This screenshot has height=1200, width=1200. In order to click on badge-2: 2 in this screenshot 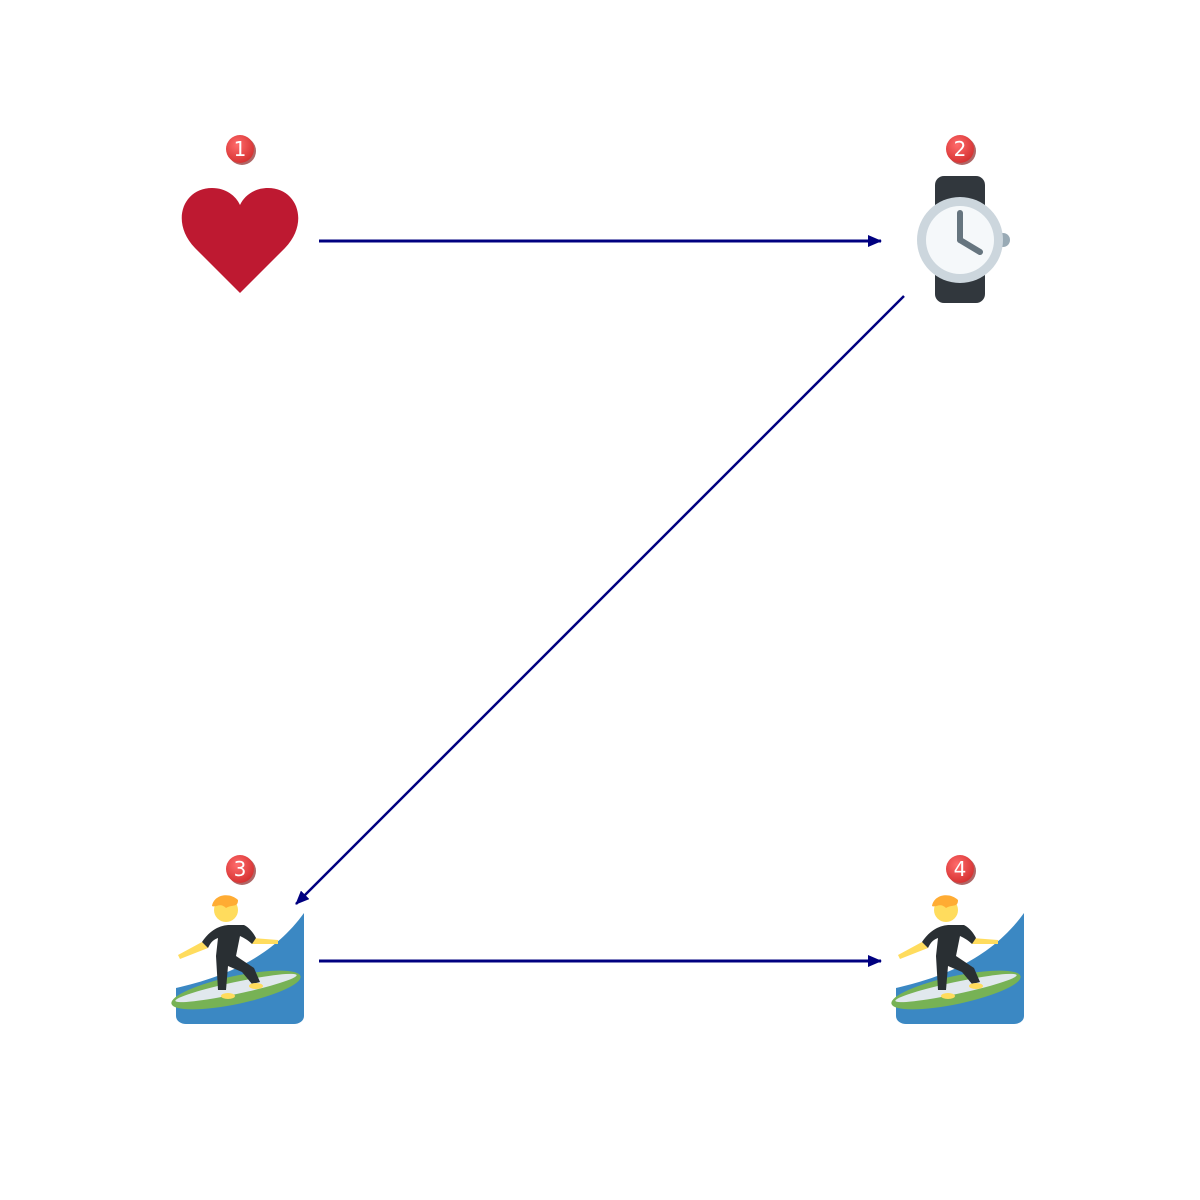, I will do `click(961, 150)`.